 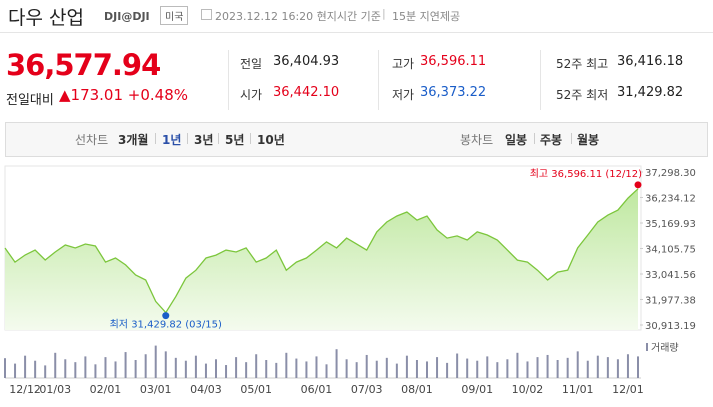 What do you see at coordinates (133, 140) in the screenshot?
I see `period-tab: 3개월` at bounding box center [133, 140].